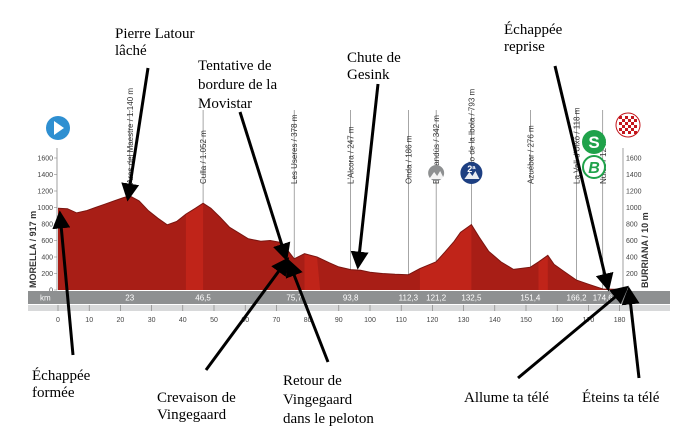 The height and width of the screenshot is (432, 696). I want to click on km-tick-label: 70, so click(277, 320).